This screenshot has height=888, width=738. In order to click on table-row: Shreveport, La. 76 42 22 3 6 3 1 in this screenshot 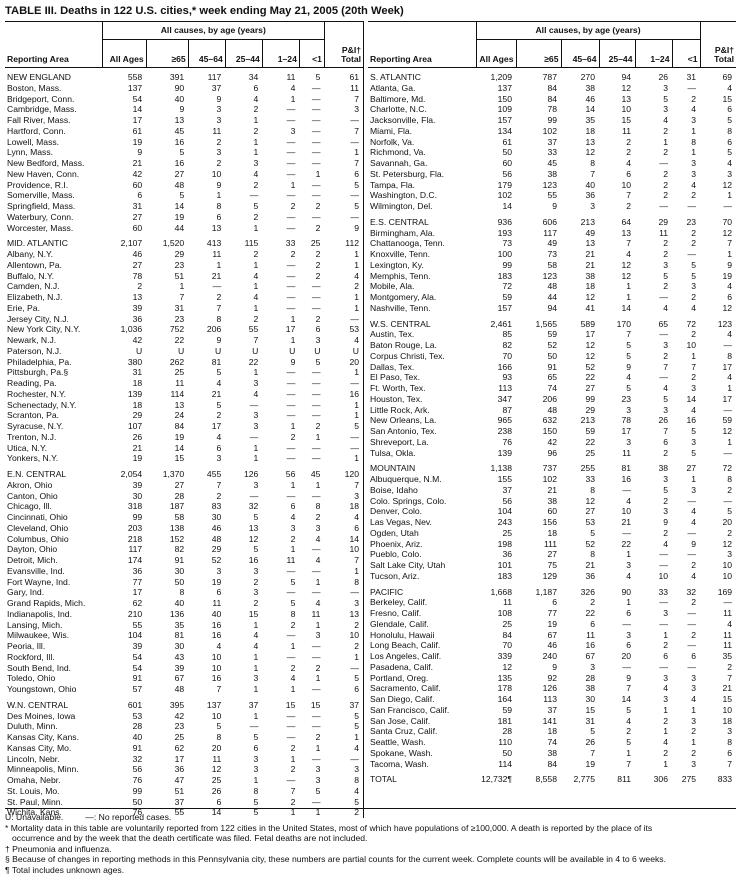, I will do `click(552, 442)`.